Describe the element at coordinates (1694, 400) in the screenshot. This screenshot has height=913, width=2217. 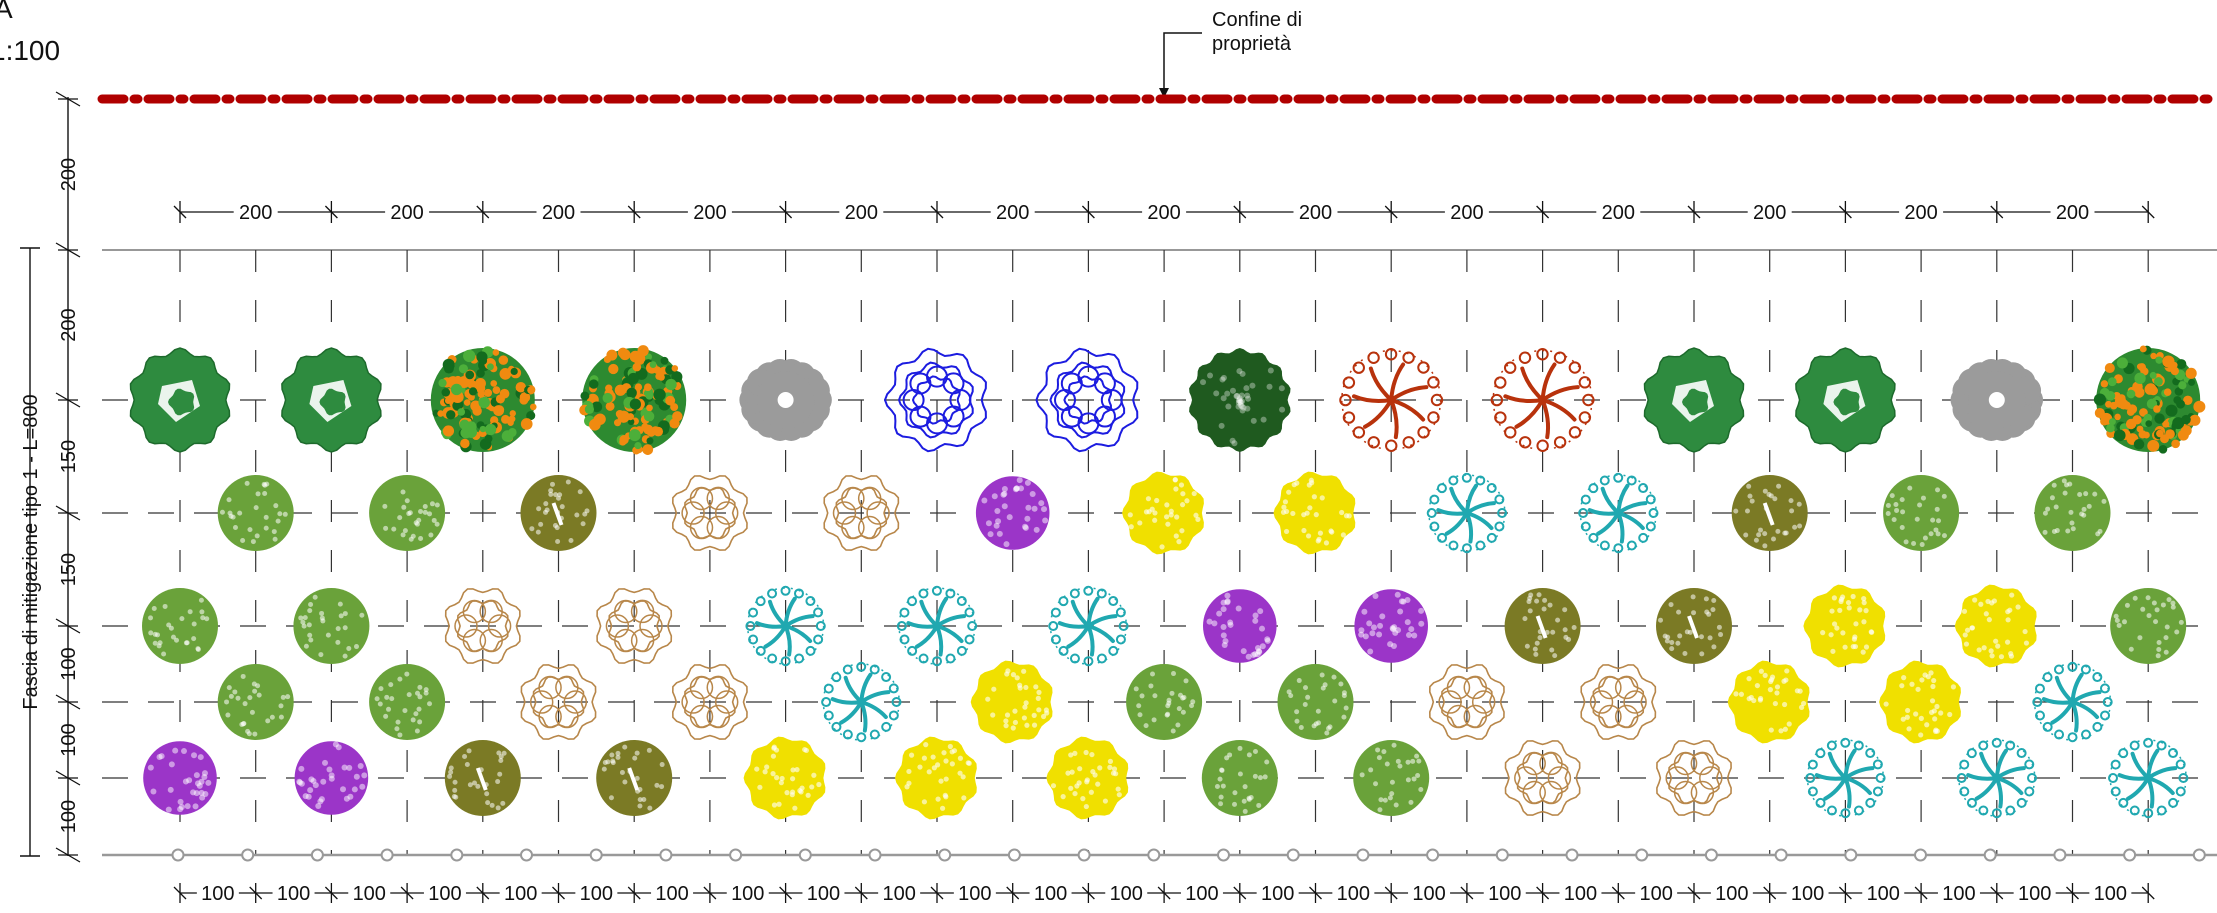
I see `tree-dark-green` at that location.